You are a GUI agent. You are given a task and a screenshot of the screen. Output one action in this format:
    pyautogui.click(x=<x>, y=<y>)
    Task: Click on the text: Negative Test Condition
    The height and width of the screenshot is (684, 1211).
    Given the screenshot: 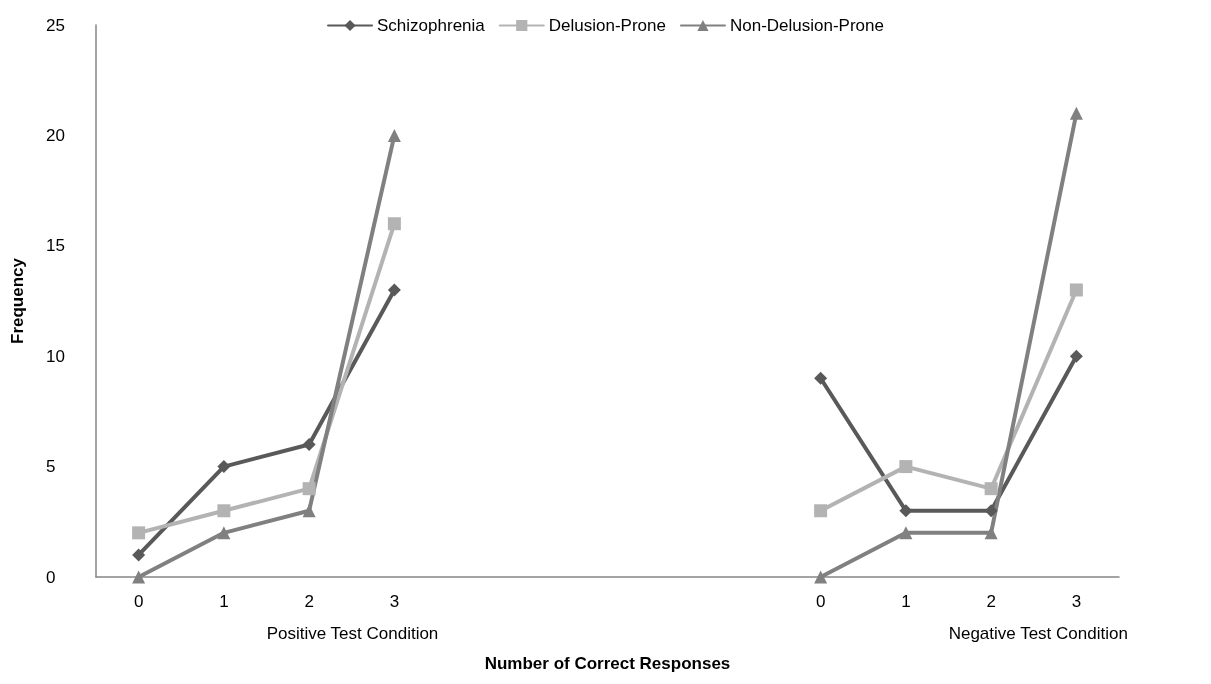 What is the action you would take?
    pyautogui.click(x=1038, y=633)
    